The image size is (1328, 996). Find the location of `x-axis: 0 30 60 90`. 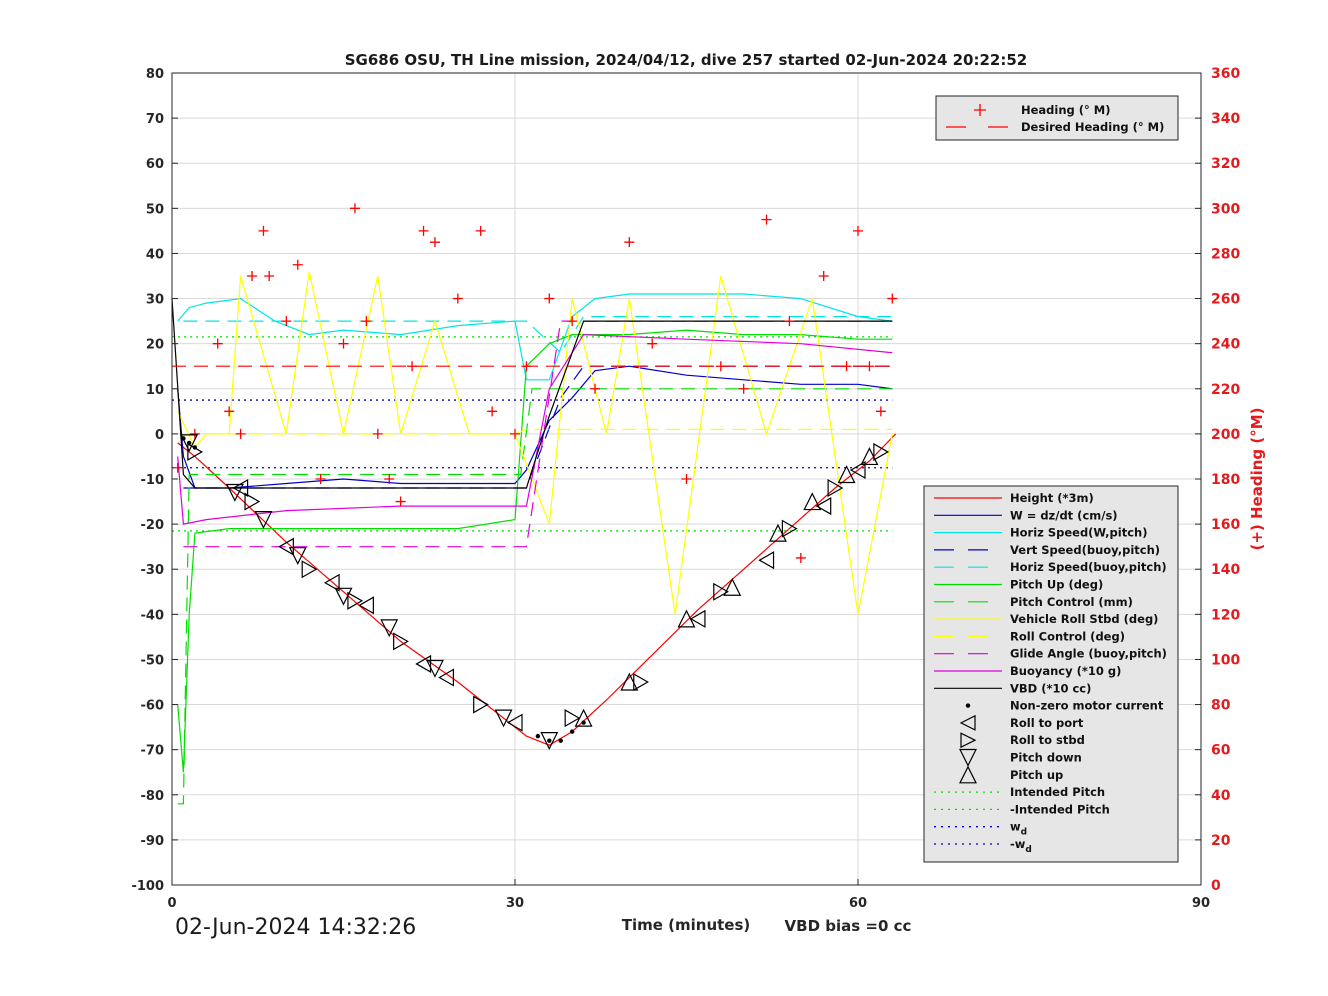

x-axis: 0 30 60 90 is located at coordinates (688, 895).